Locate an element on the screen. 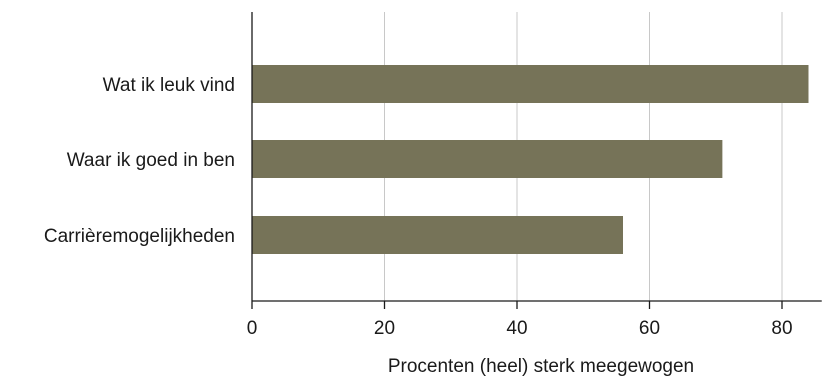 This screenshot has width=824, height=378. category-label-2: Waar ik goed in ben is located at coordinates (151, 160).